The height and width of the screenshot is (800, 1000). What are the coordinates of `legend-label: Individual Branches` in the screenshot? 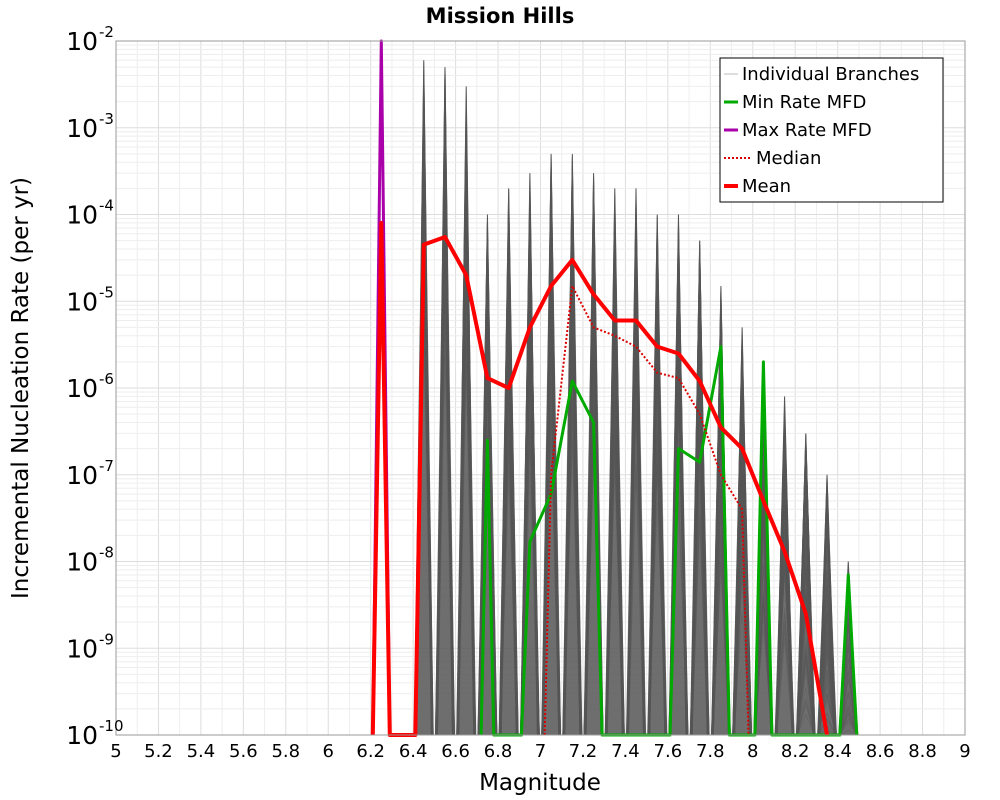 It's located at (830, 74).